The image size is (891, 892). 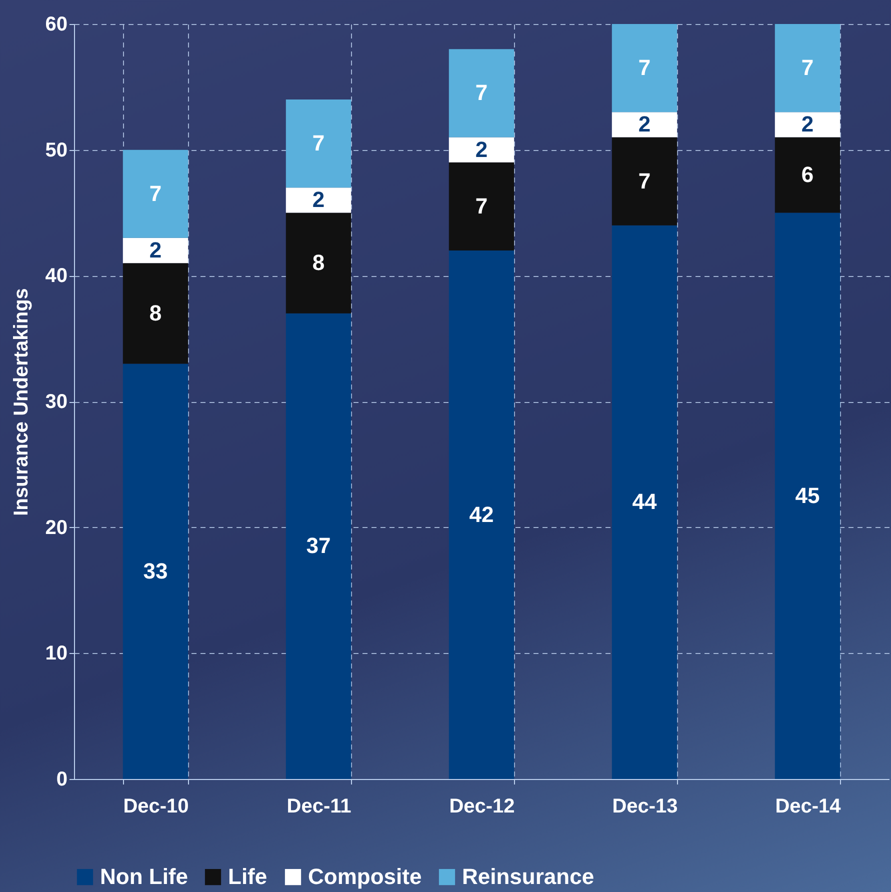 I want to click on legend-label: Life, so click(x=248, y=876).